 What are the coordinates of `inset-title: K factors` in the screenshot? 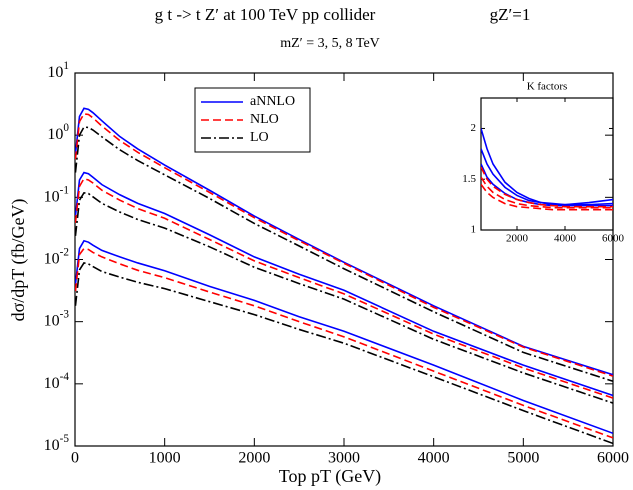 It's located at (547, 87).